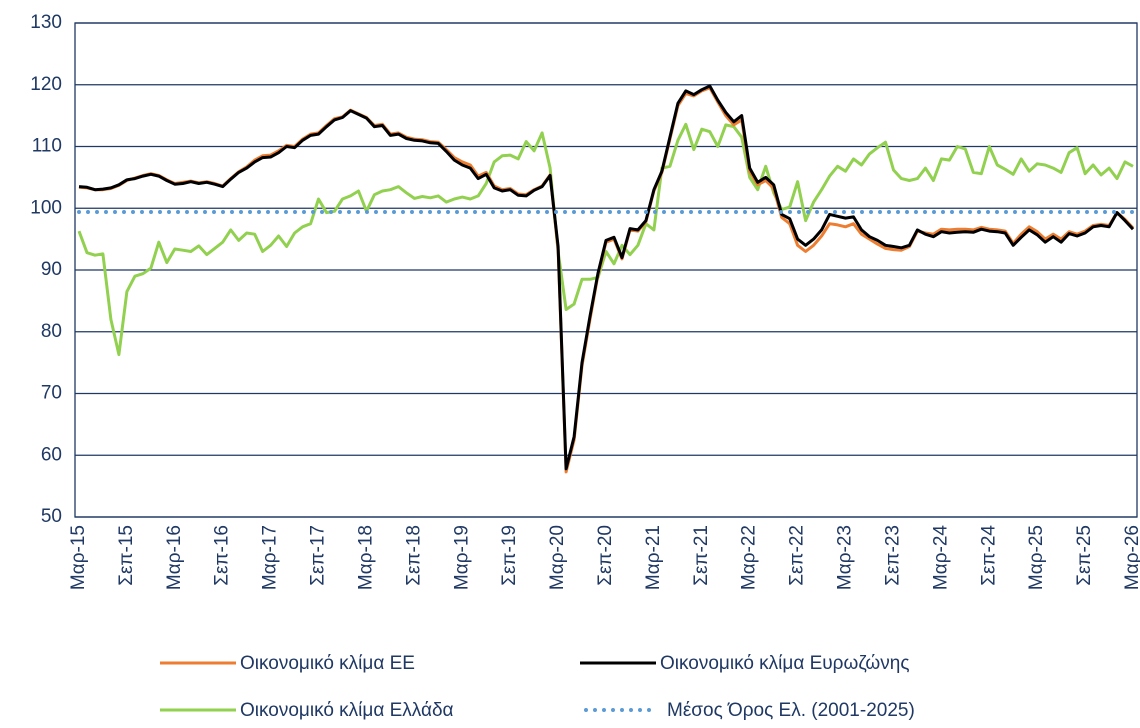  I want to click on x-tick-label: Σεπ-18, so click(413, 555).